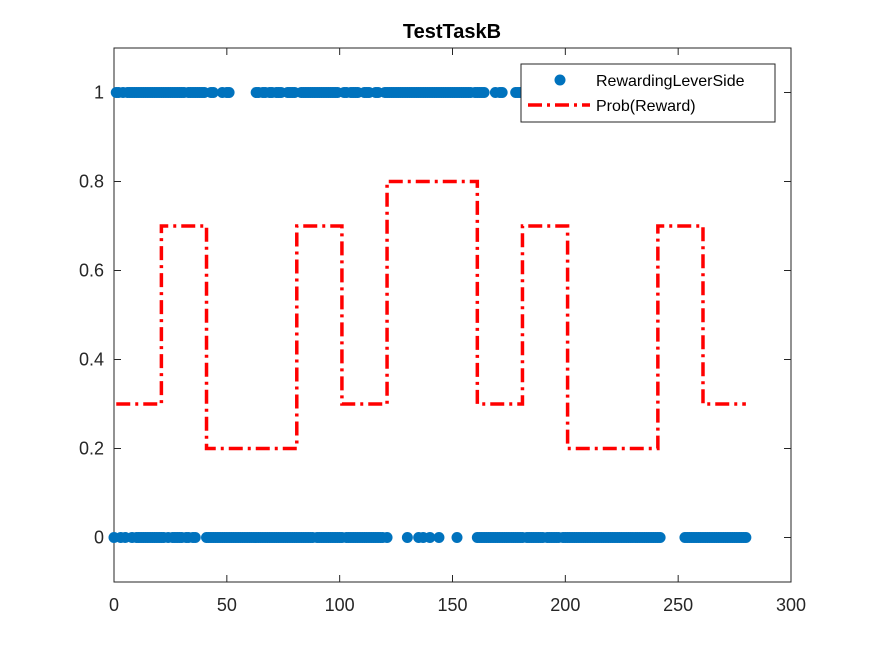  Describe the element at coordinates (452, 32) in the screenshot. I see `chart-title: TestTaskB` at that location.